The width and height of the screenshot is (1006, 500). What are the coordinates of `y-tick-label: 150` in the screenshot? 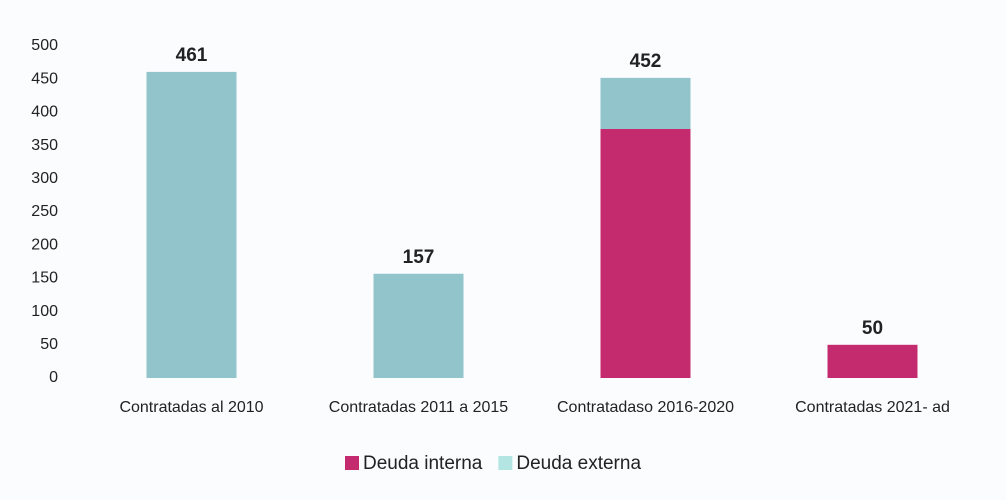 It's located at (44, 278).